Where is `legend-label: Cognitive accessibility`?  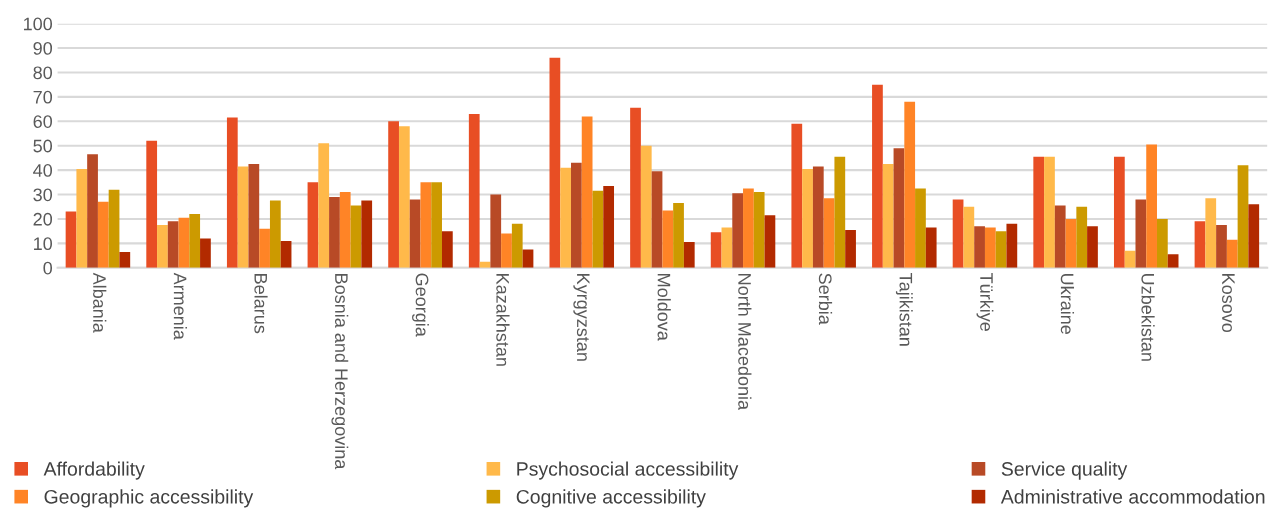
legend-label: Cognitive accessibility is located at coordinates (611, 498).